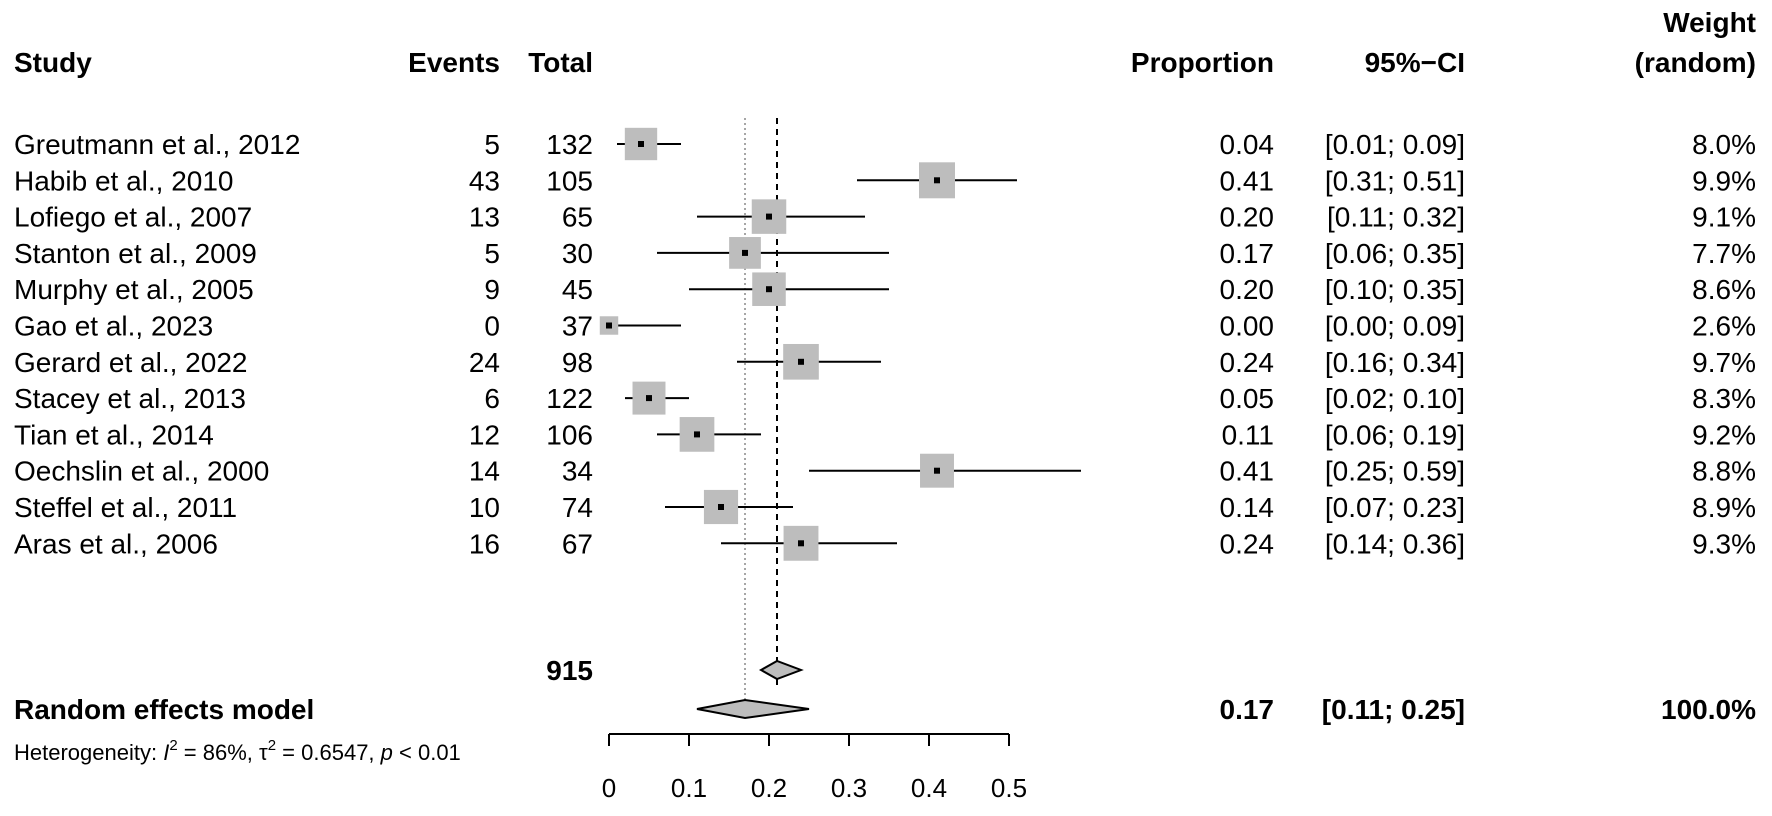 Image resolution: width=1772 pixels, height=816 pixels. What do you see at coordinates (929, 788) in the screenshot?
I see `x-axis-tick-label: 0.4` at bounding box center [929, 788].